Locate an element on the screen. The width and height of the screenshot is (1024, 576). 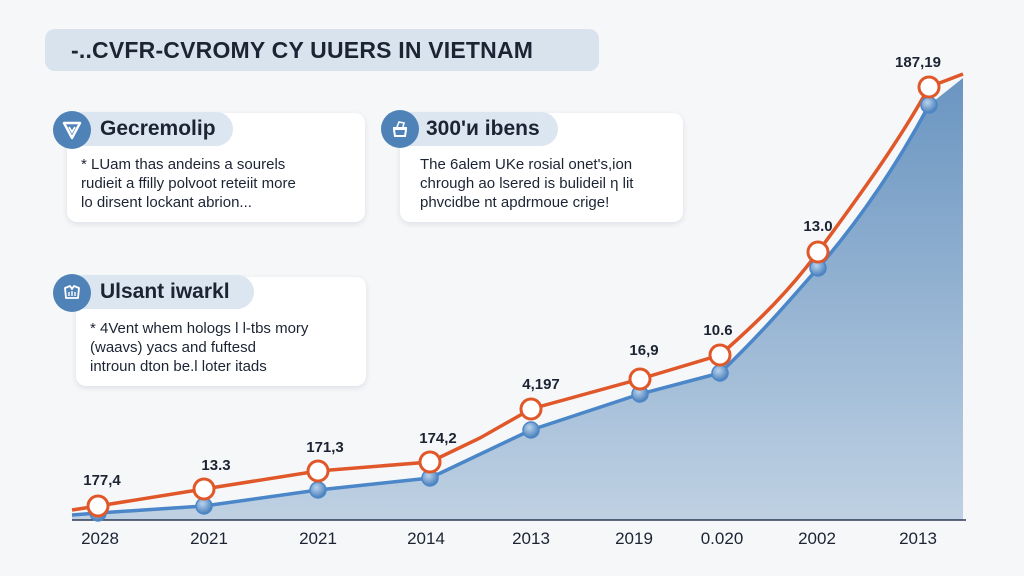
card-3-line-3: introun dton be.l loter itads is located at coordinates (178, 366).